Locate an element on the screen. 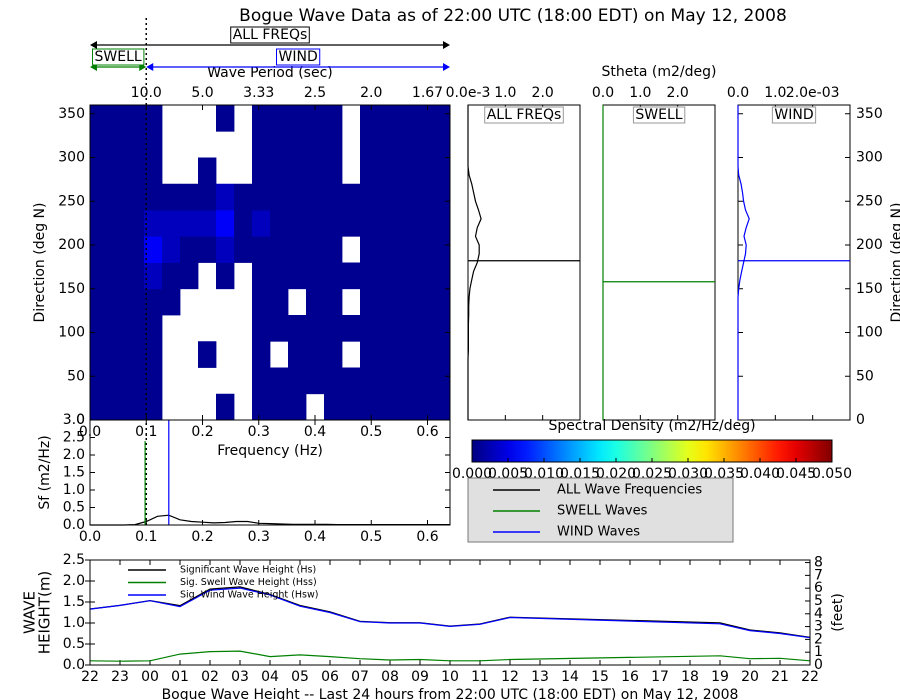 The height and width of the screenshot is (700, 900). y2-tick-label: 2 is located at coordinates (818, 639).